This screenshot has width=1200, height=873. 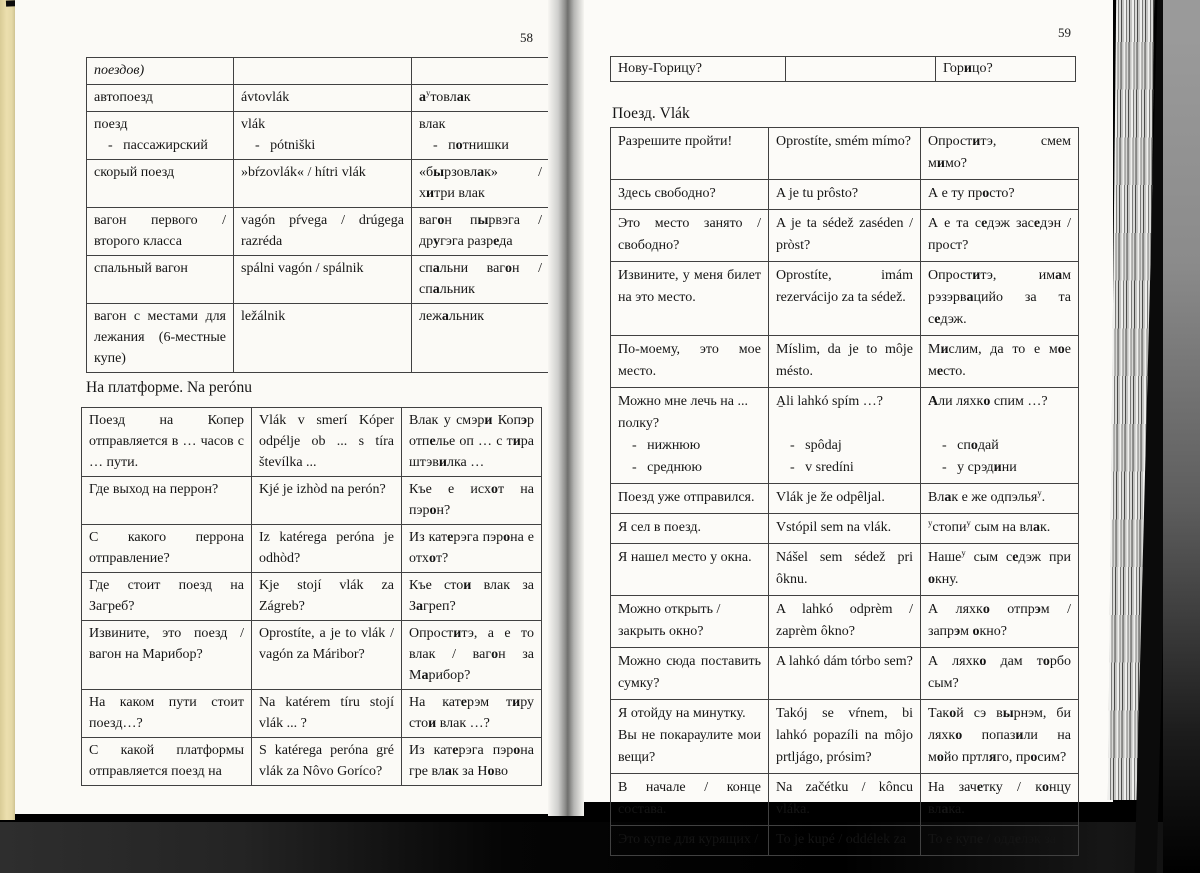 What do you see at coordinates (326, 596) in the screenshot?
I see `table-cell: Kje stojí vlák za Zágreb?` at bounding box center [326, 596].